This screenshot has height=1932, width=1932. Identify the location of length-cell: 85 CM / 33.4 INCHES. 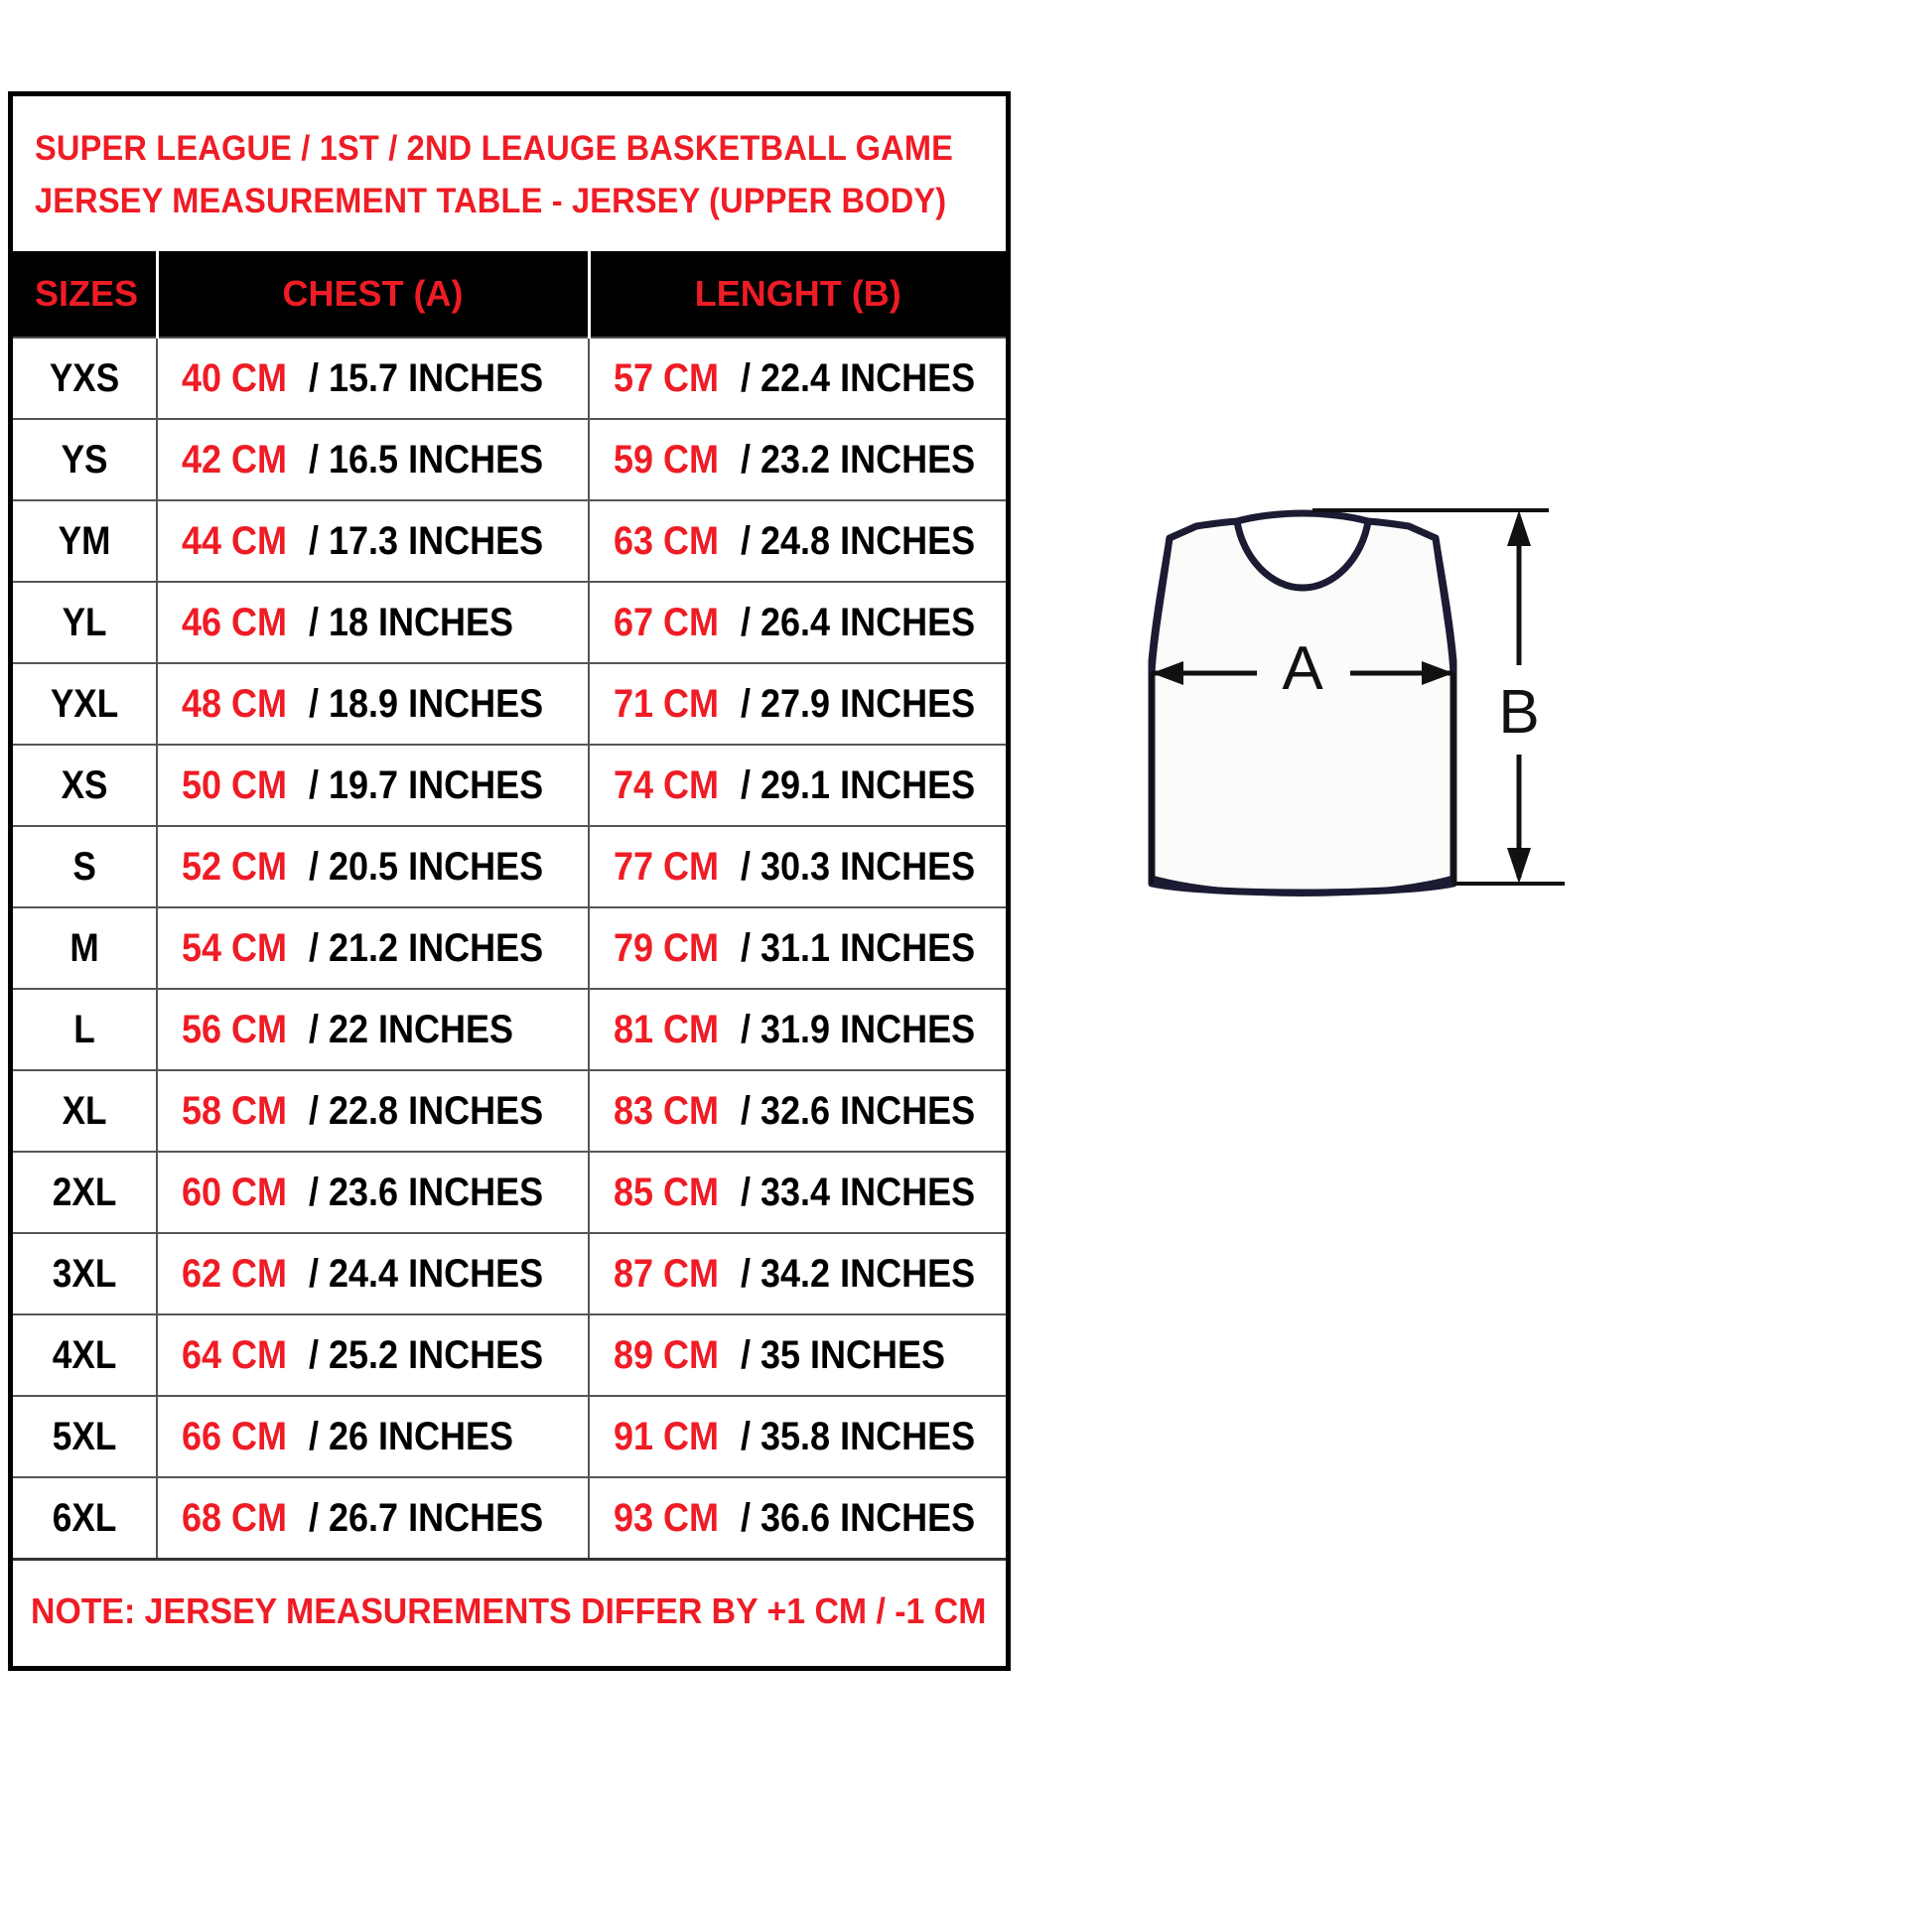
(797, 1193).